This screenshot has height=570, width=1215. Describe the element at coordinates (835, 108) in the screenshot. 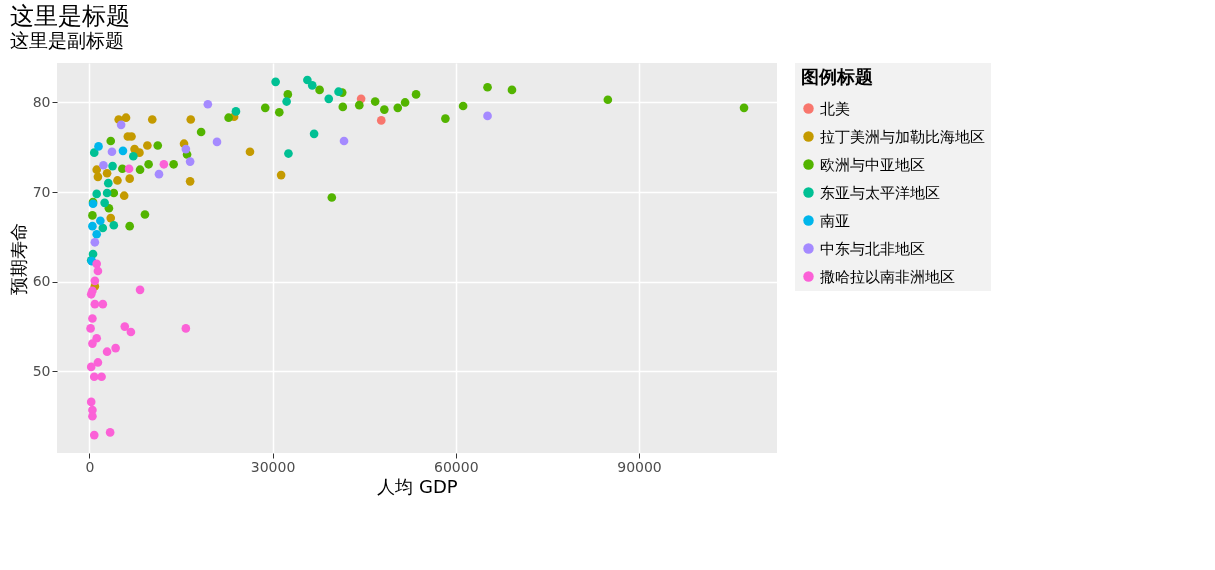

I see `legend-label: 北美` at that location.